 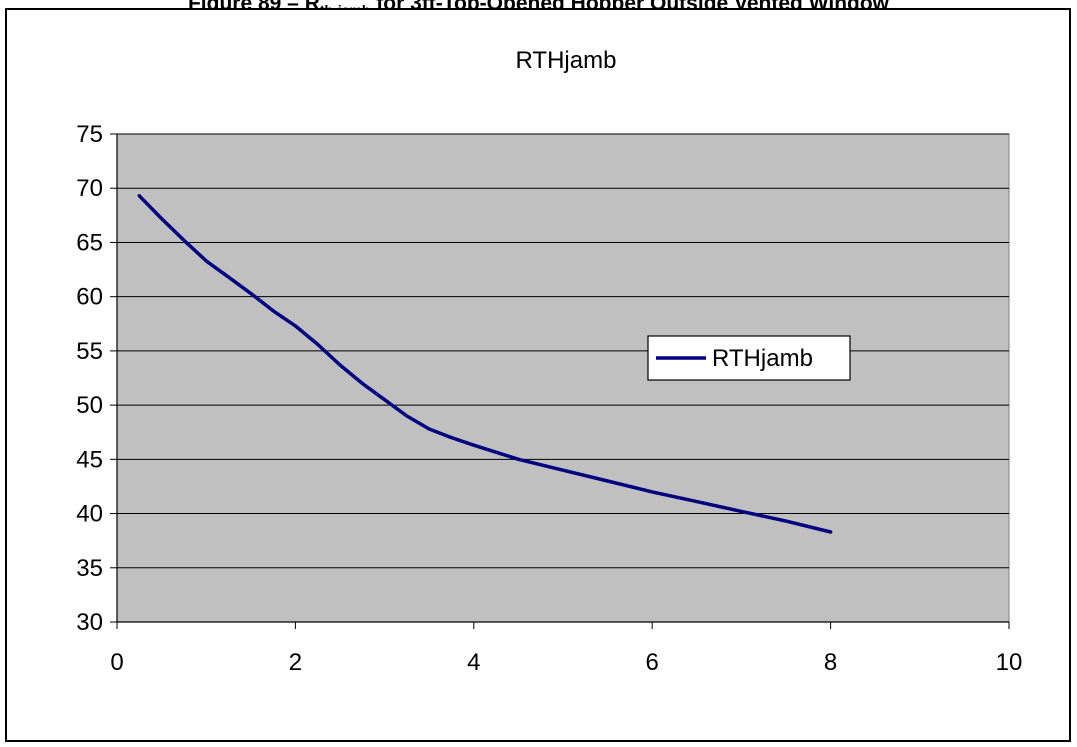 I want to click on y-tick-label-65: 65, so click(x=89, y=242).